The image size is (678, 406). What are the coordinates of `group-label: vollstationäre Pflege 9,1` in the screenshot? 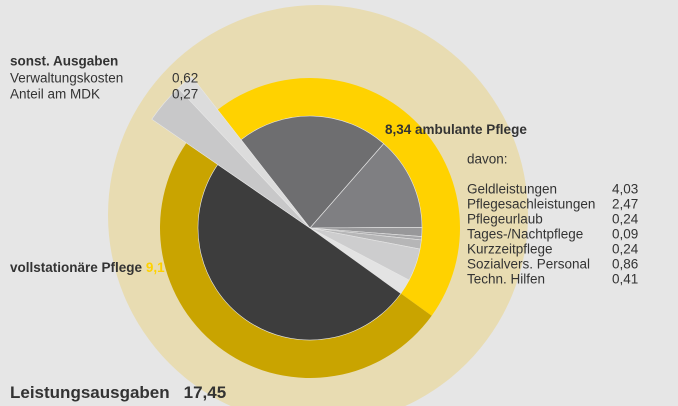 It's located at (87, 267).